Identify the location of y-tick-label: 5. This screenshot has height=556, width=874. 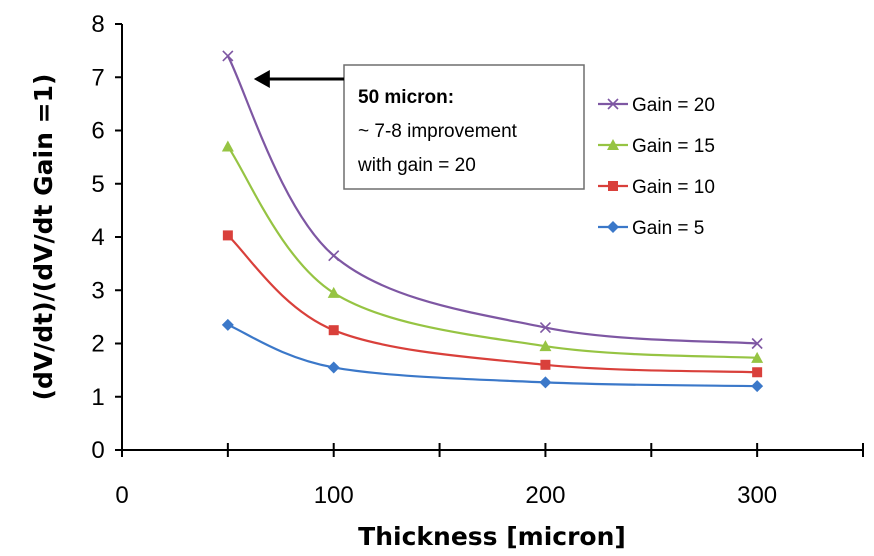
(97, 184).